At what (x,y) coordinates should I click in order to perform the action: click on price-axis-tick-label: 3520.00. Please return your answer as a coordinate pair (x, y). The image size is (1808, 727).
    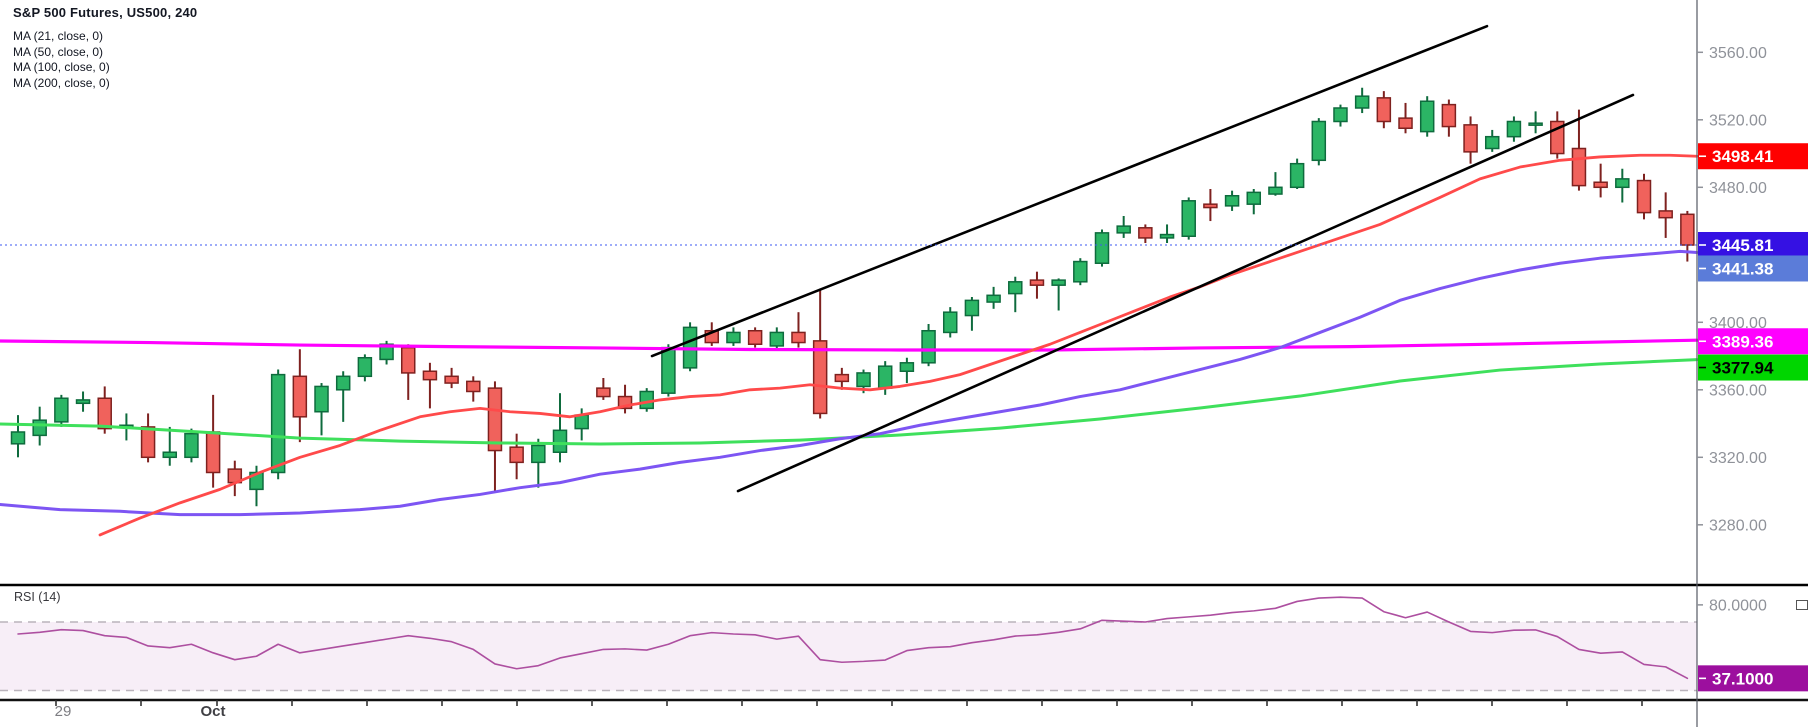
    Looking at the image, I should click on (1738, 120).